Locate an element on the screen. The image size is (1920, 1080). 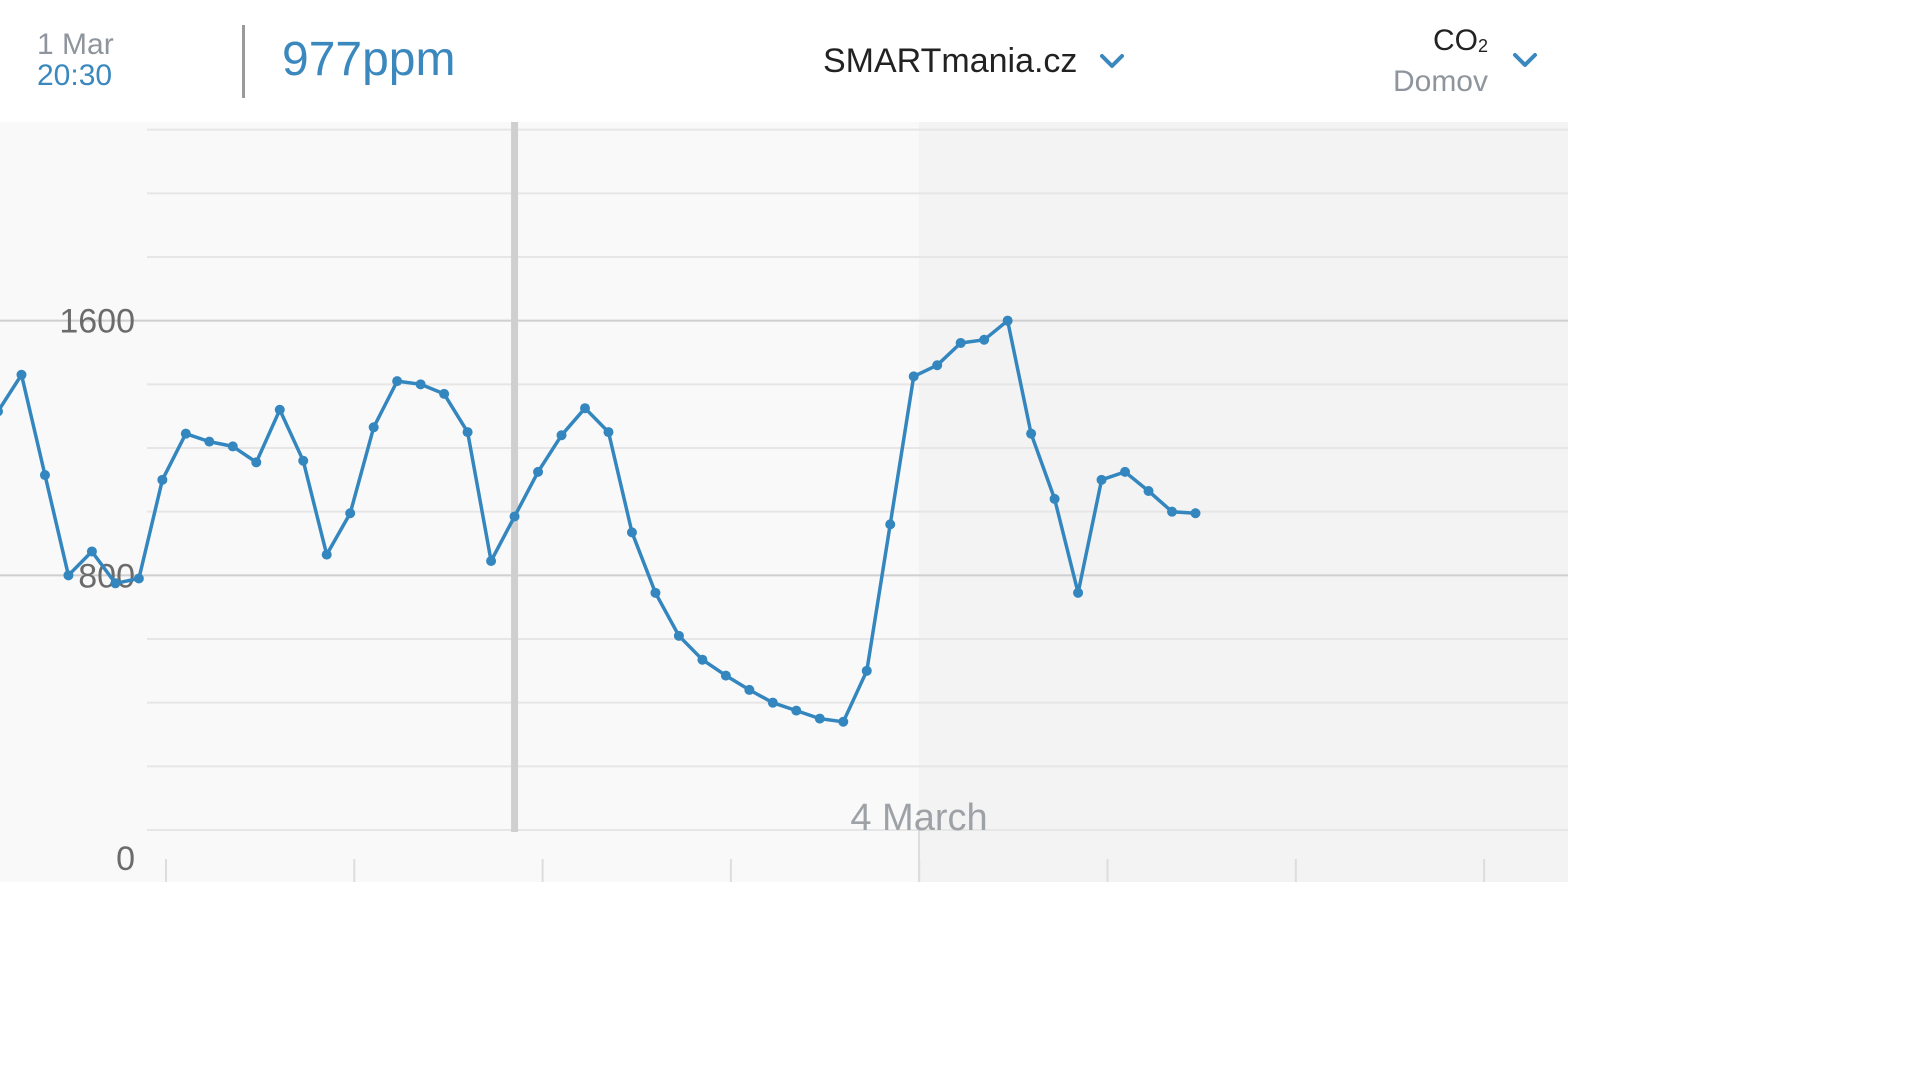
sensor-type: CO2 is located at coordinates (1440, 41).